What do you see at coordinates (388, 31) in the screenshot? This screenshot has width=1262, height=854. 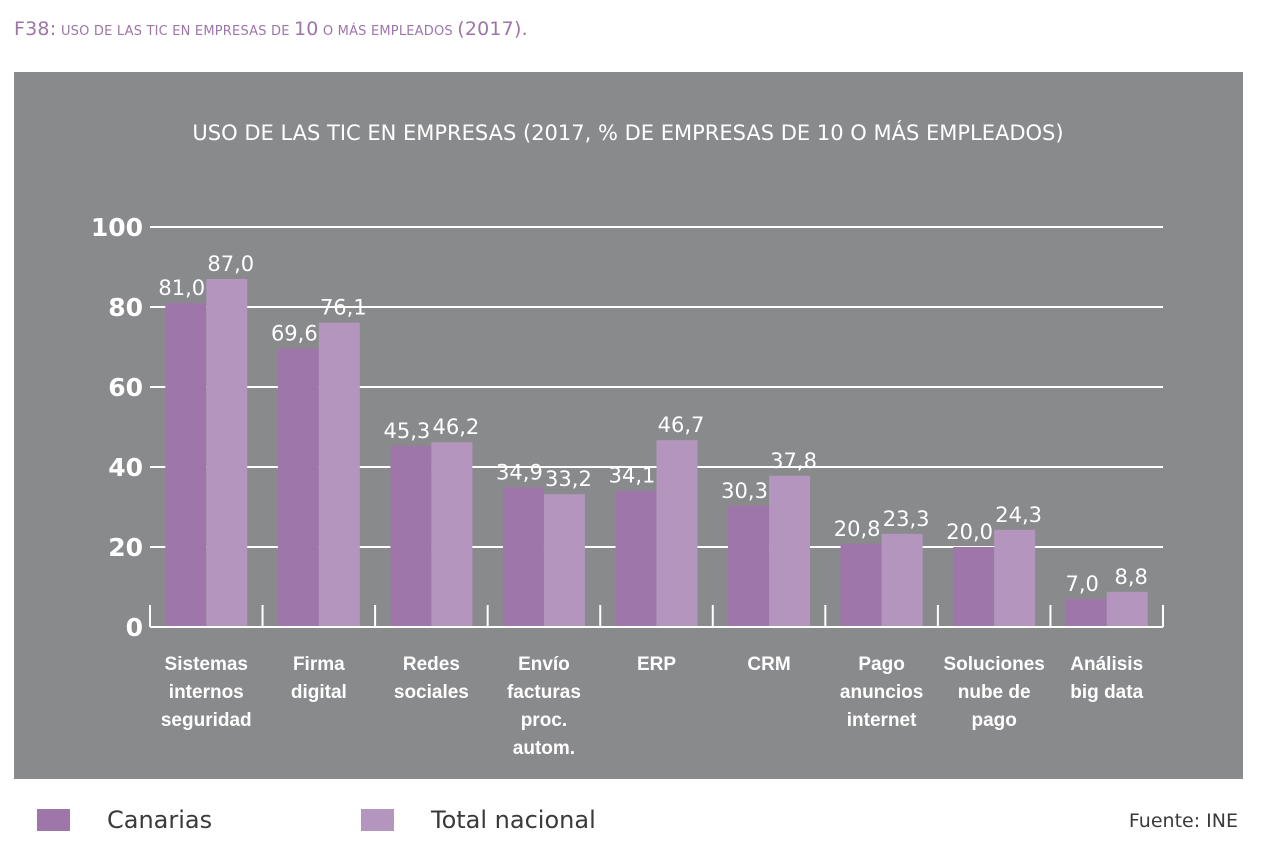 I see `figure-caption-text-2: o más empleados` at bounding box center [388, 31].